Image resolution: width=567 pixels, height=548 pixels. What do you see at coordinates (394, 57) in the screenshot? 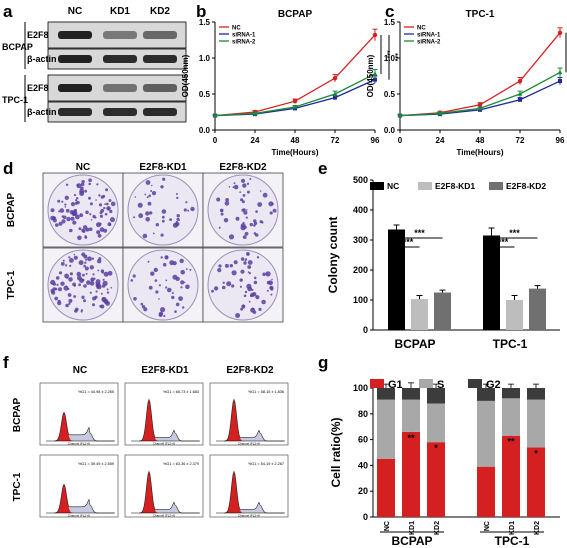
I see `chart-b-significance: ***` at bounding box center [394, 57].